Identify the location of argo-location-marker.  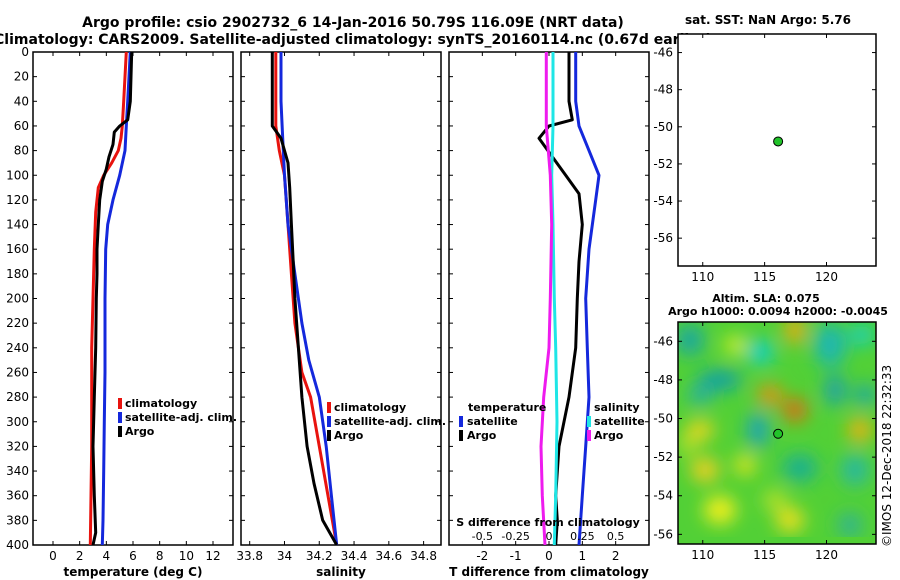
(778, 141).